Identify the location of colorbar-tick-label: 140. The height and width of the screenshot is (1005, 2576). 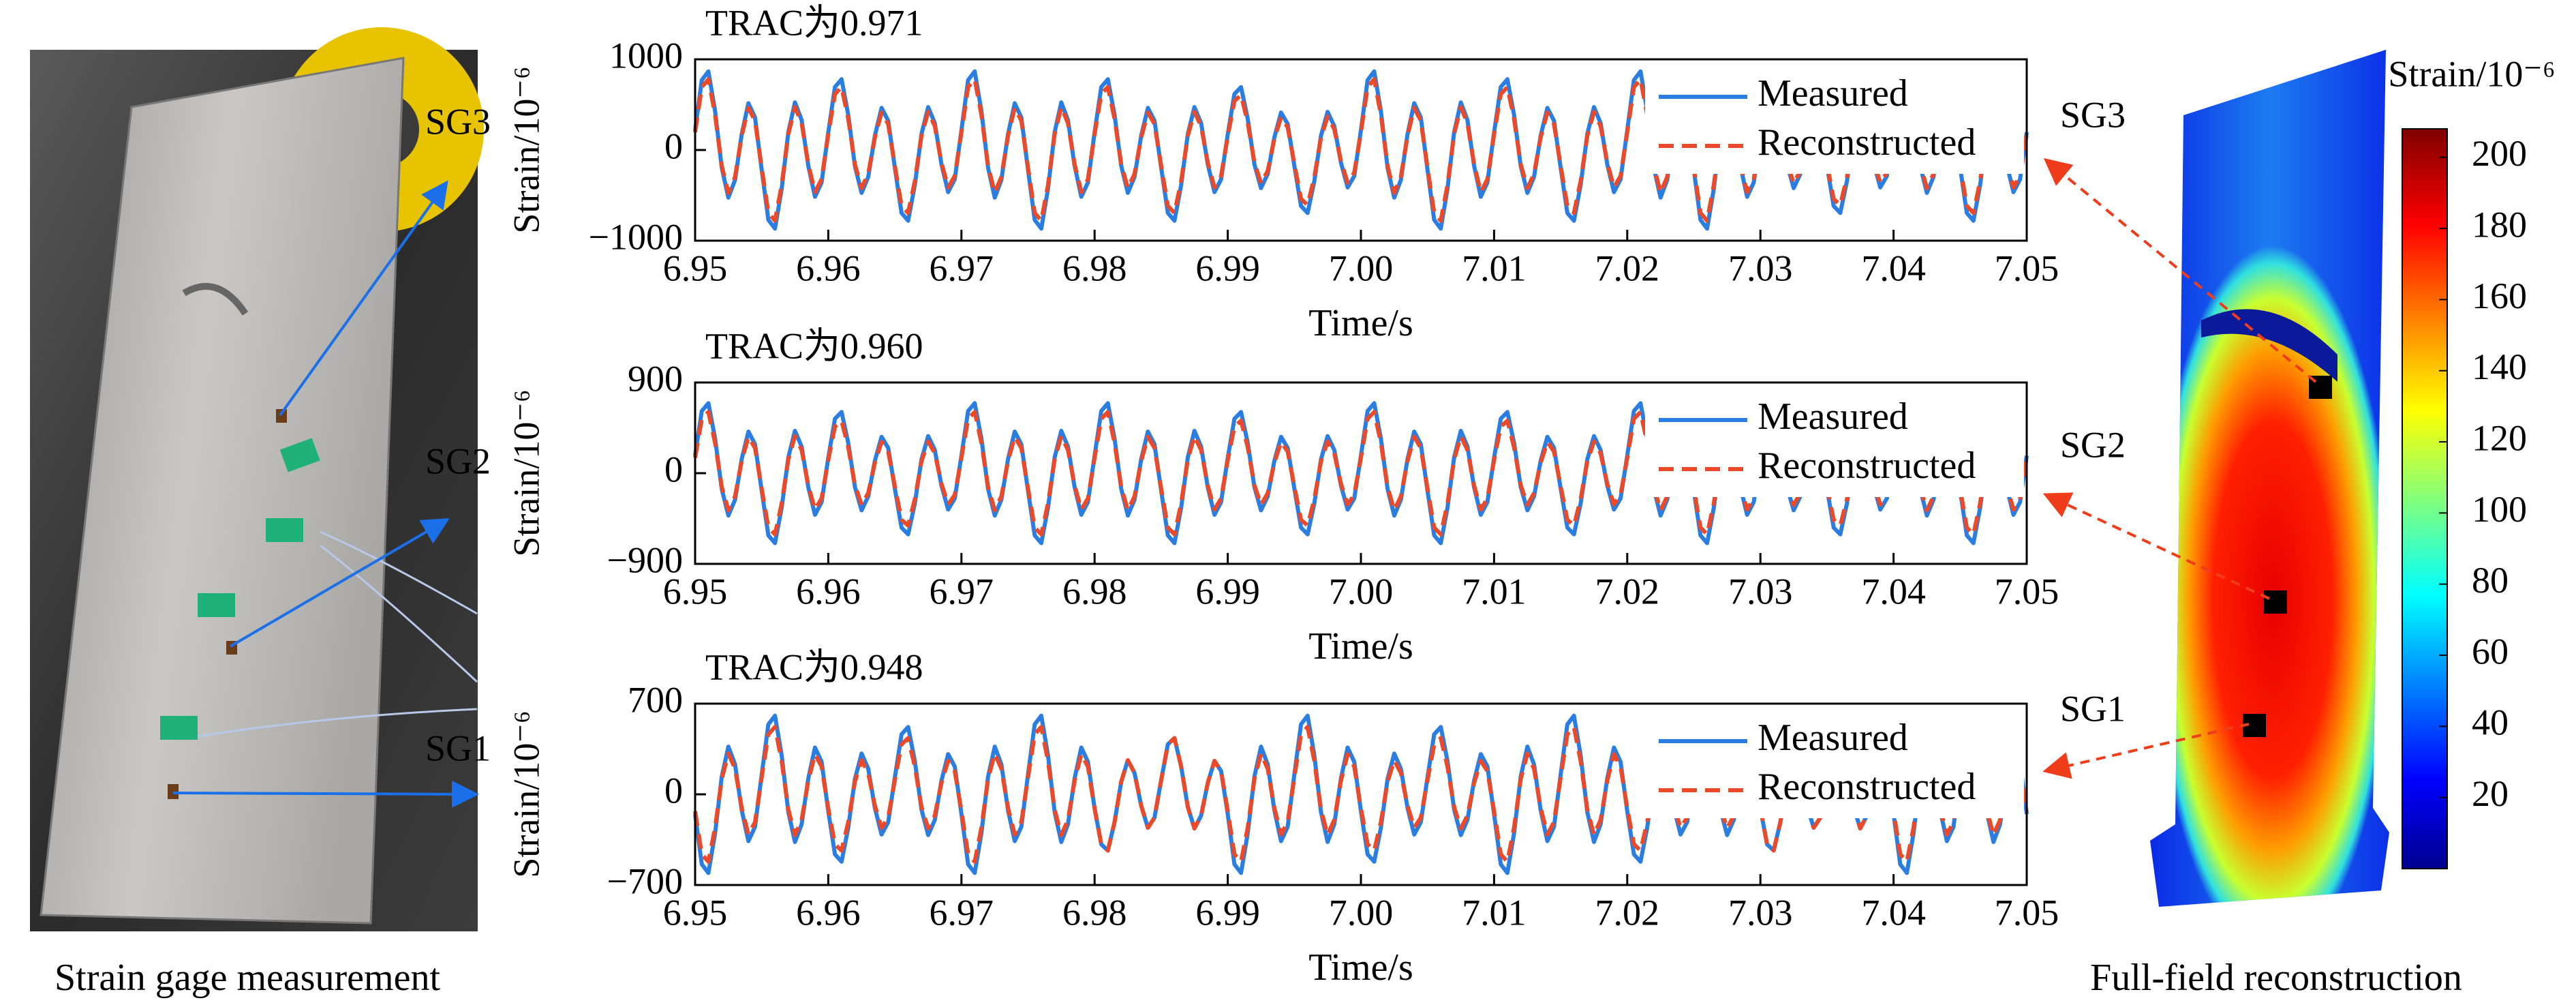
(2499, 366).